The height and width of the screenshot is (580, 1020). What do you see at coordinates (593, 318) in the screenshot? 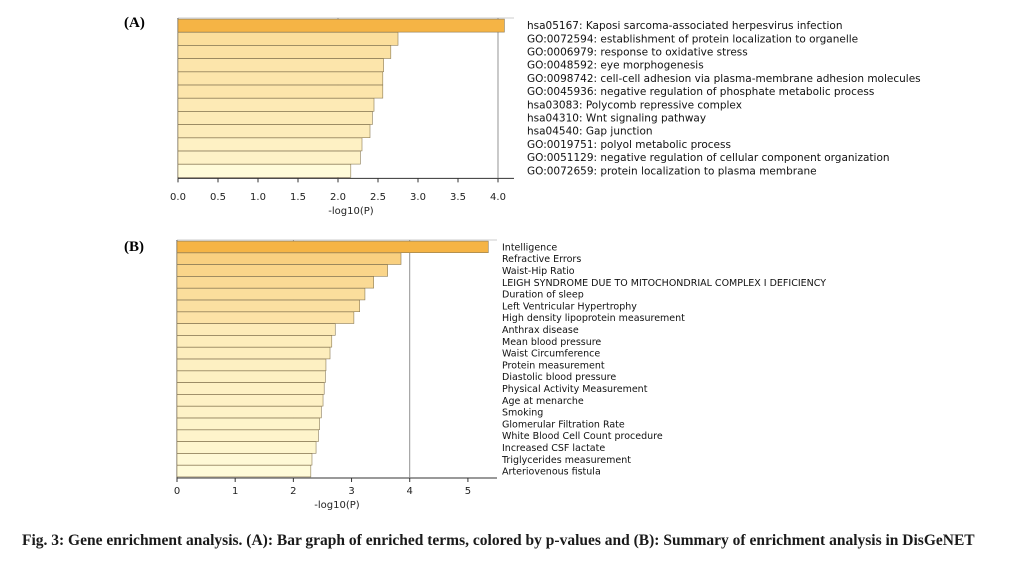
I see `term-label: High density lipoprotein measurement` at bounding box center [593, 318].